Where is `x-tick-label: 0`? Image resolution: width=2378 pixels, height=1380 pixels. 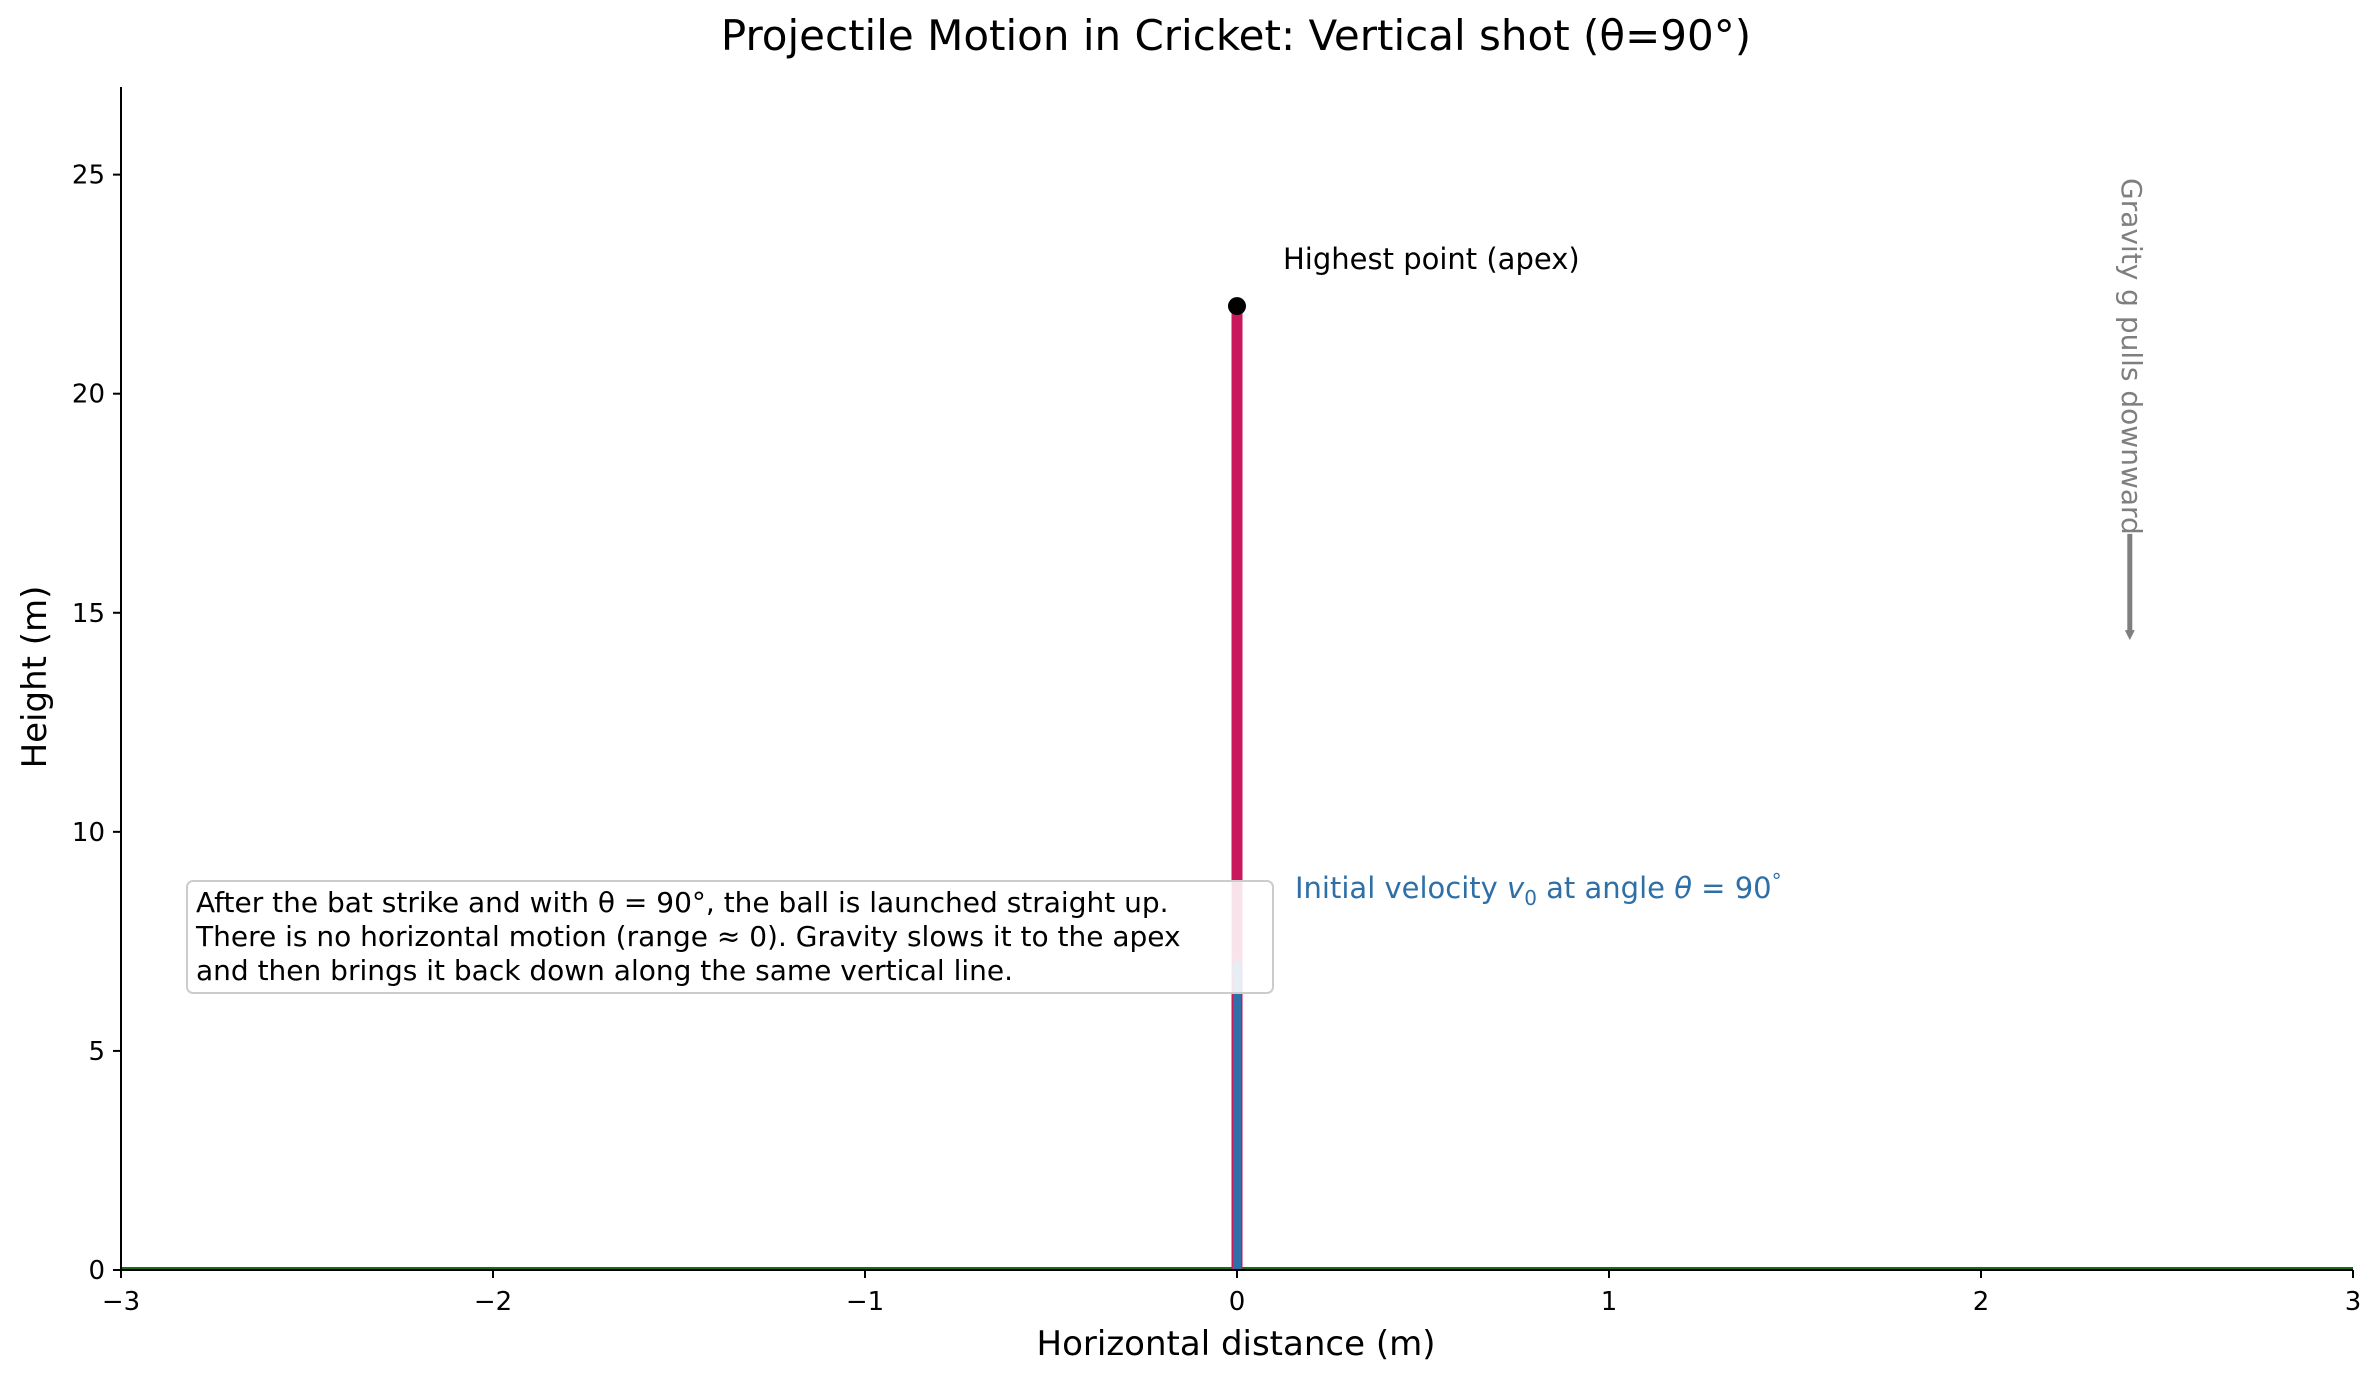
x-tick-label: 0 is located at coordinates (1237, 1302).